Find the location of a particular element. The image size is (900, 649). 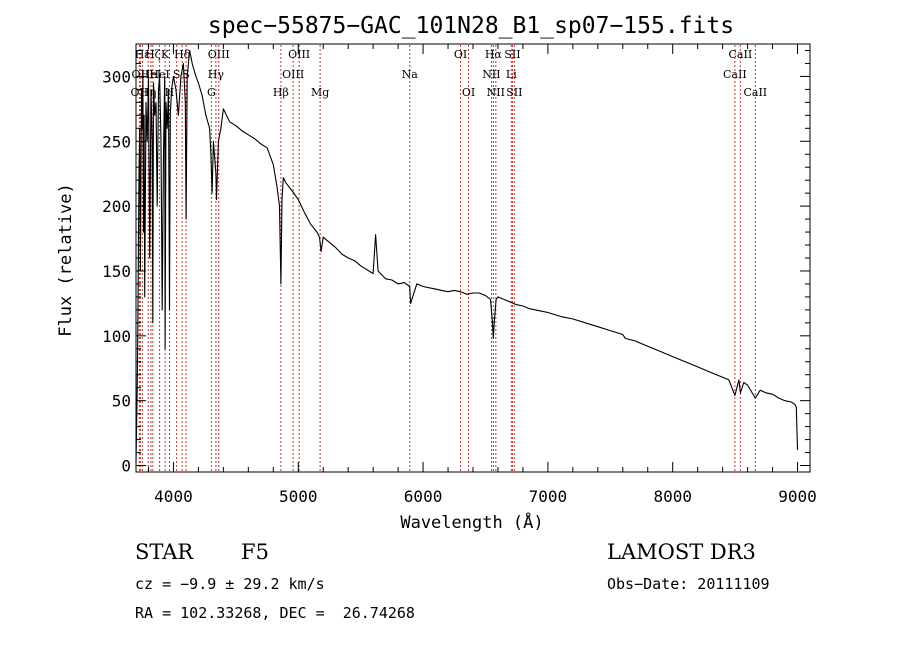

emission-line-label: Hζ is located at coordinates (153, 54).